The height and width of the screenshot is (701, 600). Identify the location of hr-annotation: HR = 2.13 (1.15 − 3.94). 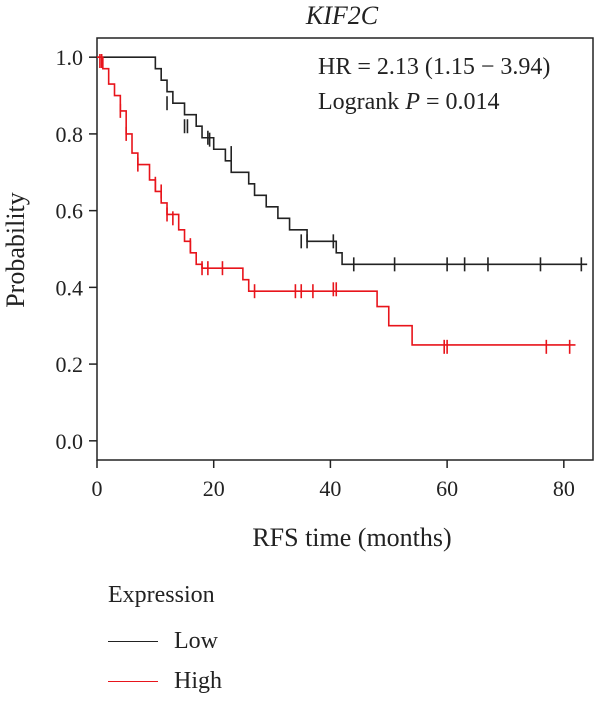
(434, 67).